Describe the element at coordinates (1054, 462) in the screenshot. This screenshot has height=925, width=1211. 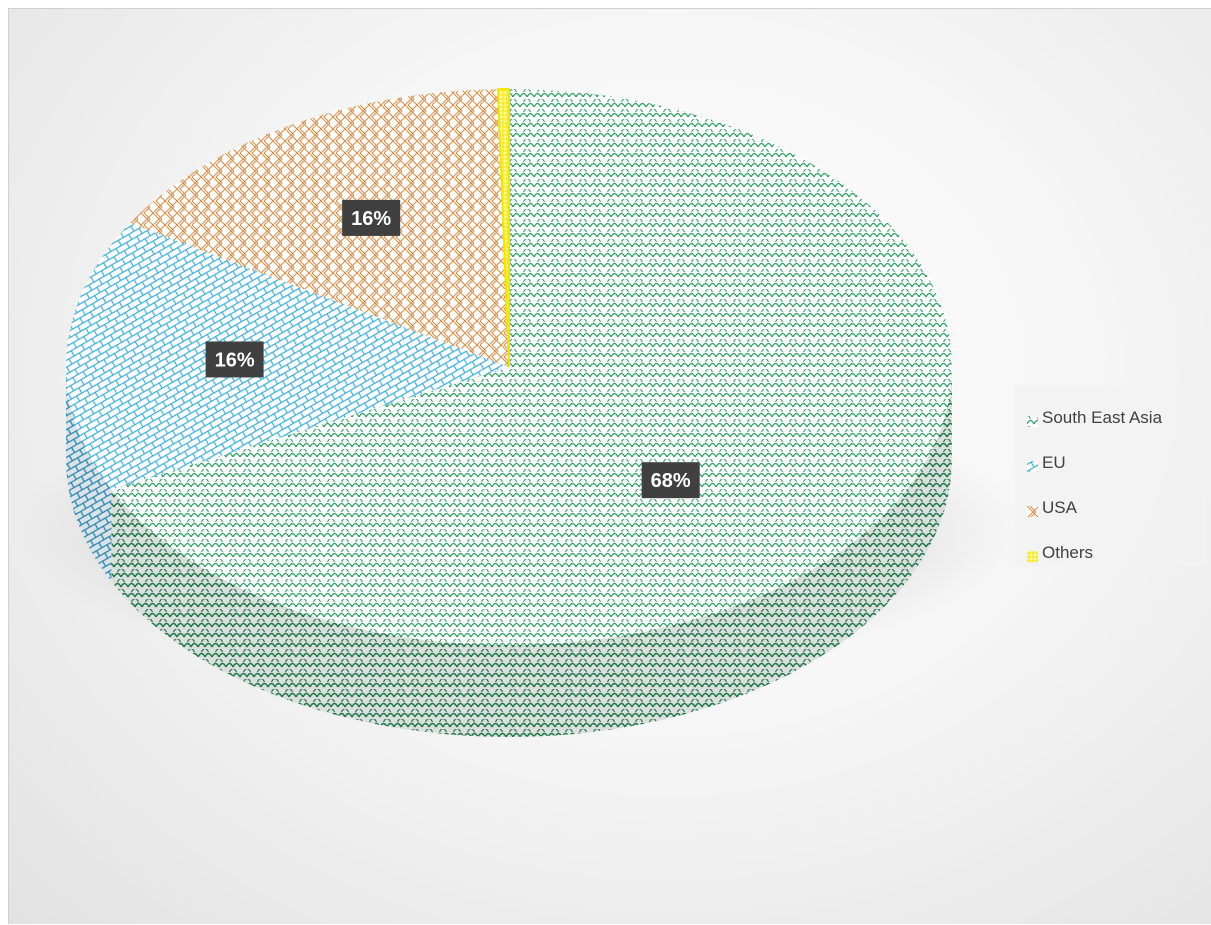
I see `legend-label: EU` at that location.